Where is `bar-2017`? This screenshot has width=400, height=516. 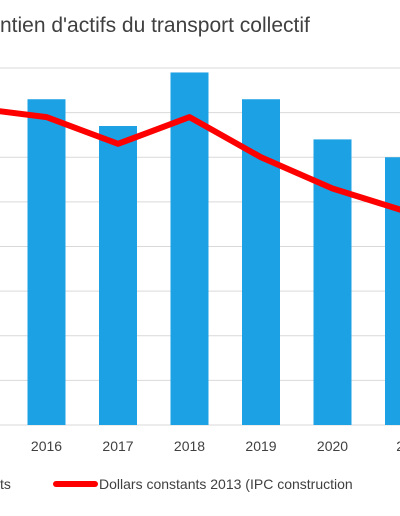 bar-2017 is located at coordinates (118, 275).